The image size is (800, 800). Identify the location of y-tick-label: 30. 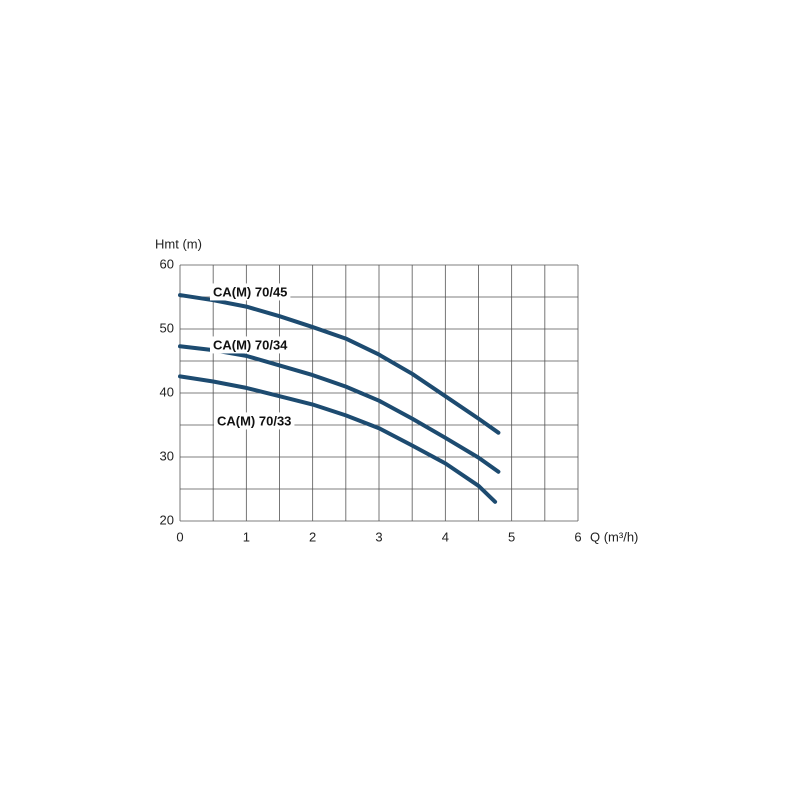
(167, 455).